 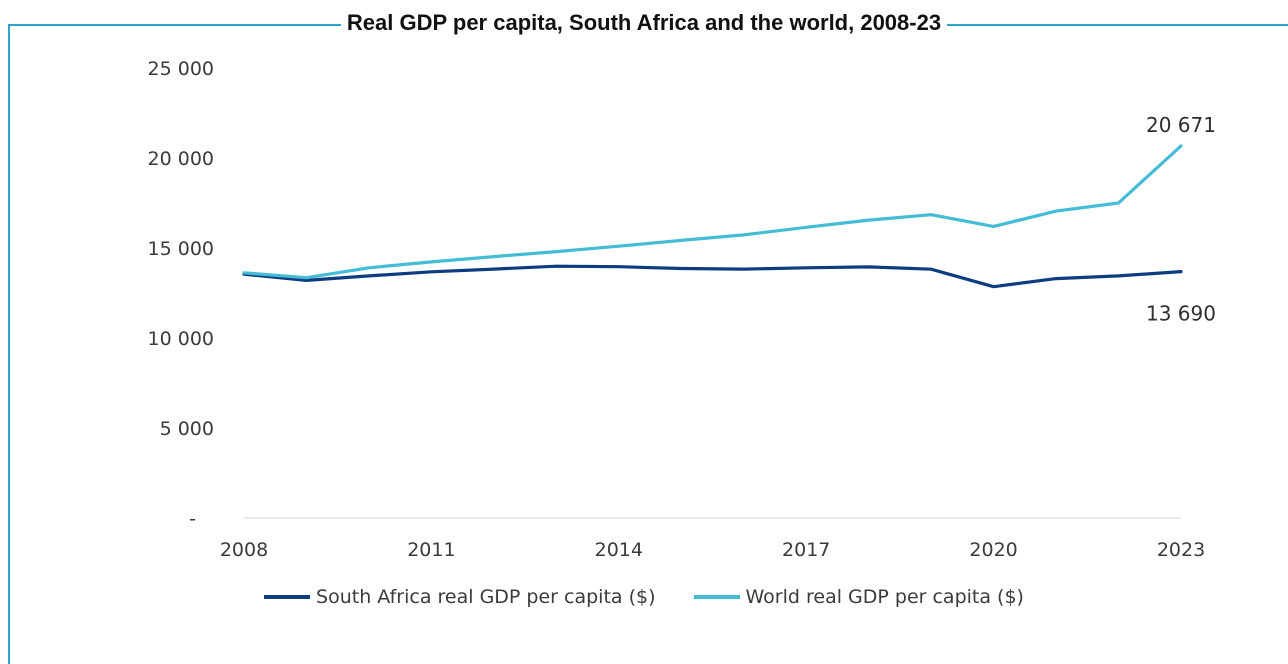 What do you see at coordinates (1181, 219) in the screenshot?
I see `data-labels: 13 690 20 671` at bounding box center [1181, 219].